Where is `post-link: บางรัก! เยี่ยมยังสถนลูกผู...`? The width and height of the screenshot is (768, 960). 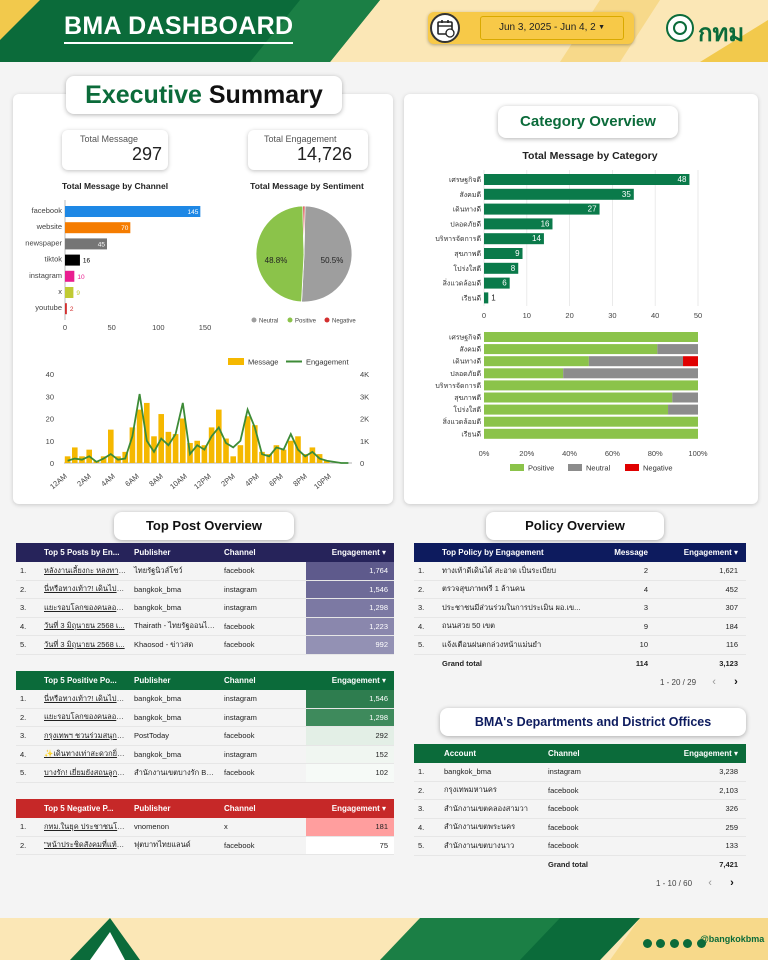 post-link: บางรัก! เยี่ยมยังสถนลูกผู... is located at coordinates (85, 773).